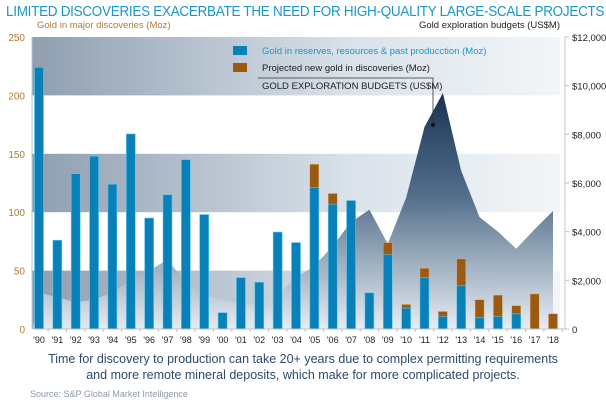  I want to click on x-tick-label: '94, so click(113, 340).